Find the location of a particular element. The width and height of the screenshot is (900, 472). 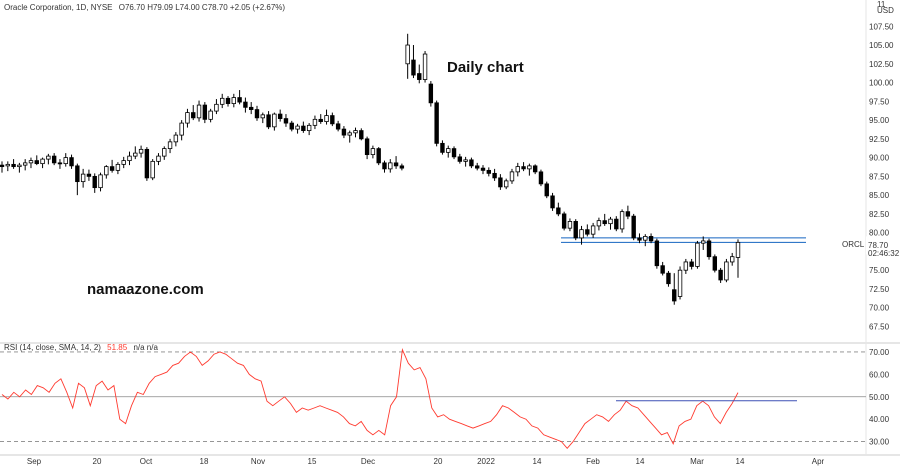

symbol-line: Oracle Corporation, 1D, NYSE is located at coordinates (58, 7).